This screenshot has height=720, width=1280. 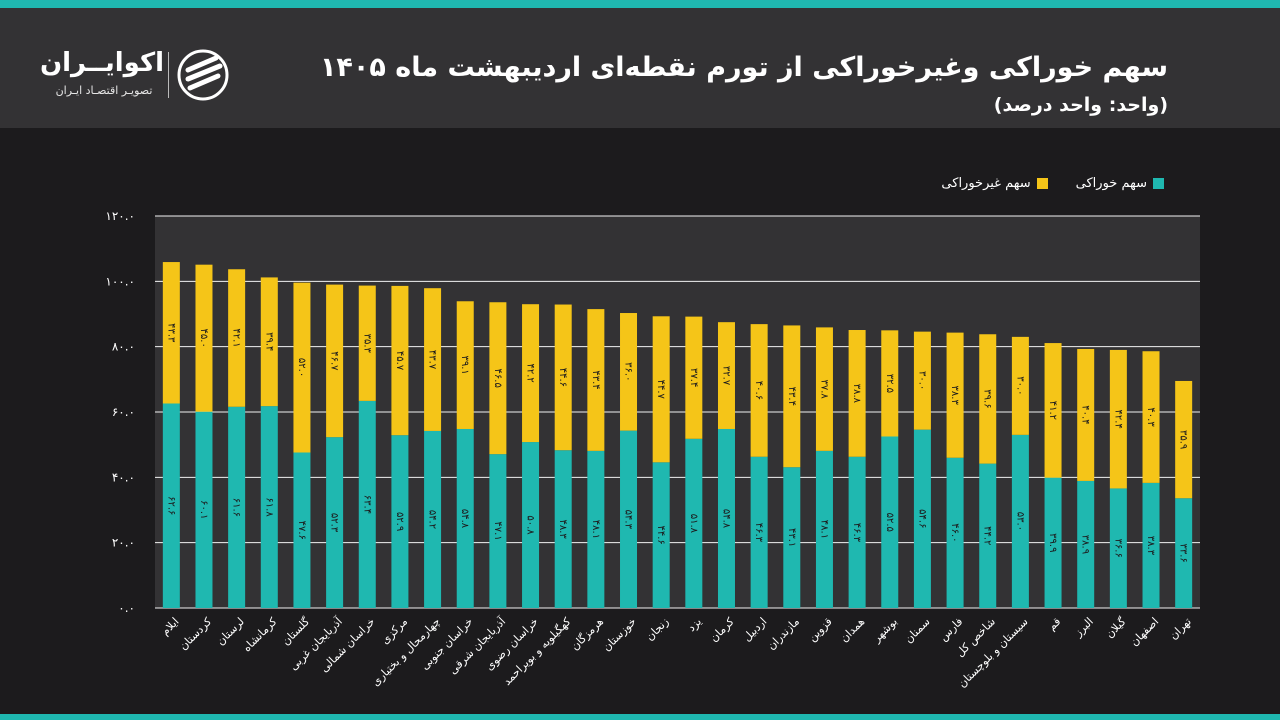 What do you see at coordinates (196, 634) in the screenshot?
I see `x-tick-label: کردستان` at bounding box center [196, 634].